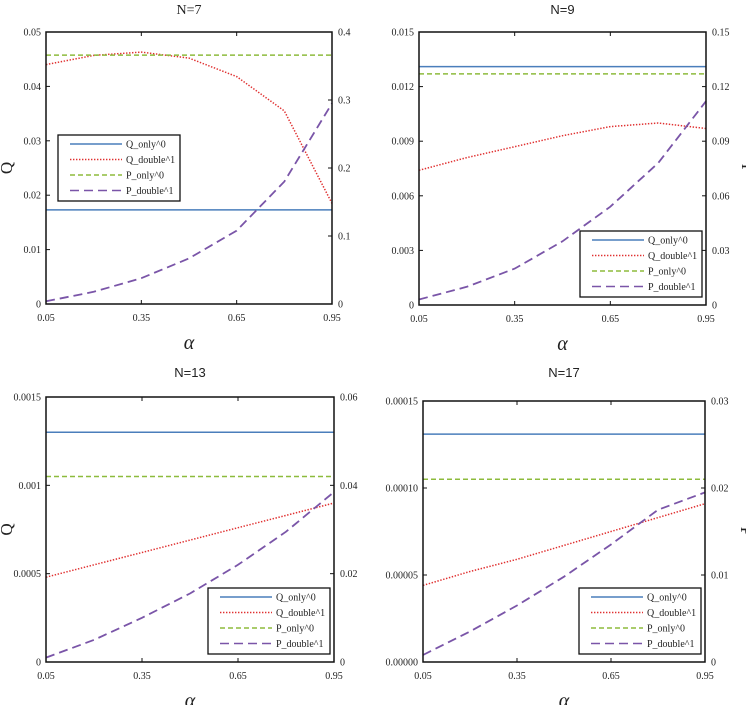 Image resolution: width=746 pixels, height=705 pixels. I want to click on y-tick-label: 0.01, so click(33, 250).